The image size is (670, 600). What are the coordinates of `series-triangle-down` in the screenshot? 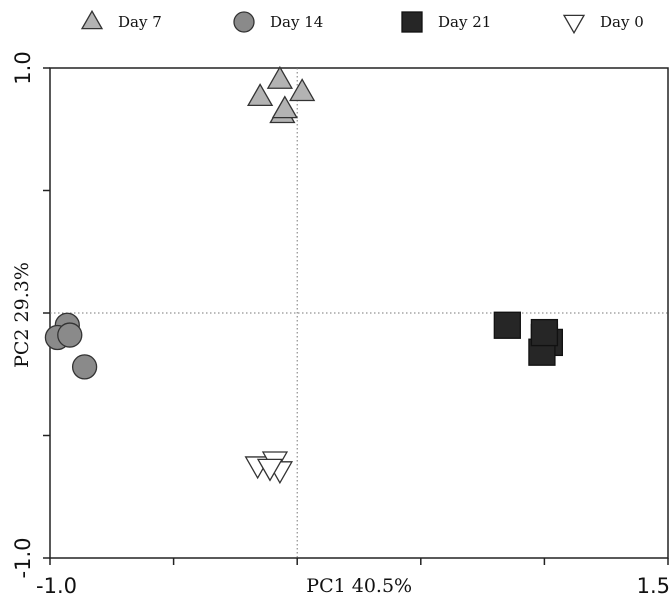 It's located at (269, 468).